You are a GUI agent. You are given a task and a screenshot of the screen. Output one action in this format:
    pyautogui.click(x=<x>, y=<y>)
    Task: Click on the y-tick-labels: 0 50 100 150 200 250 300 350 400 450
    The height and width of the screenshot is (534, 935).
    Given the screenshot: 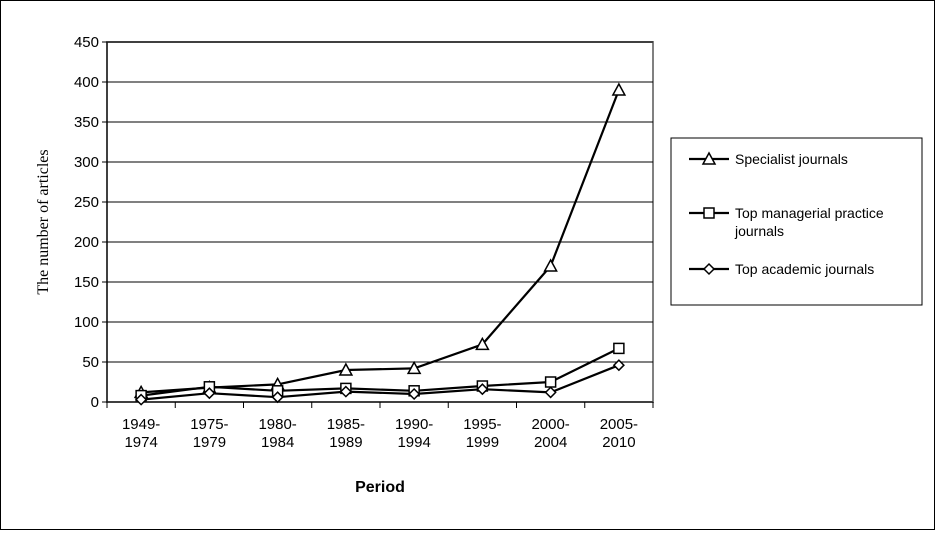 What is the action you would take?
    pyautogui.click(x=86, y=222)
    